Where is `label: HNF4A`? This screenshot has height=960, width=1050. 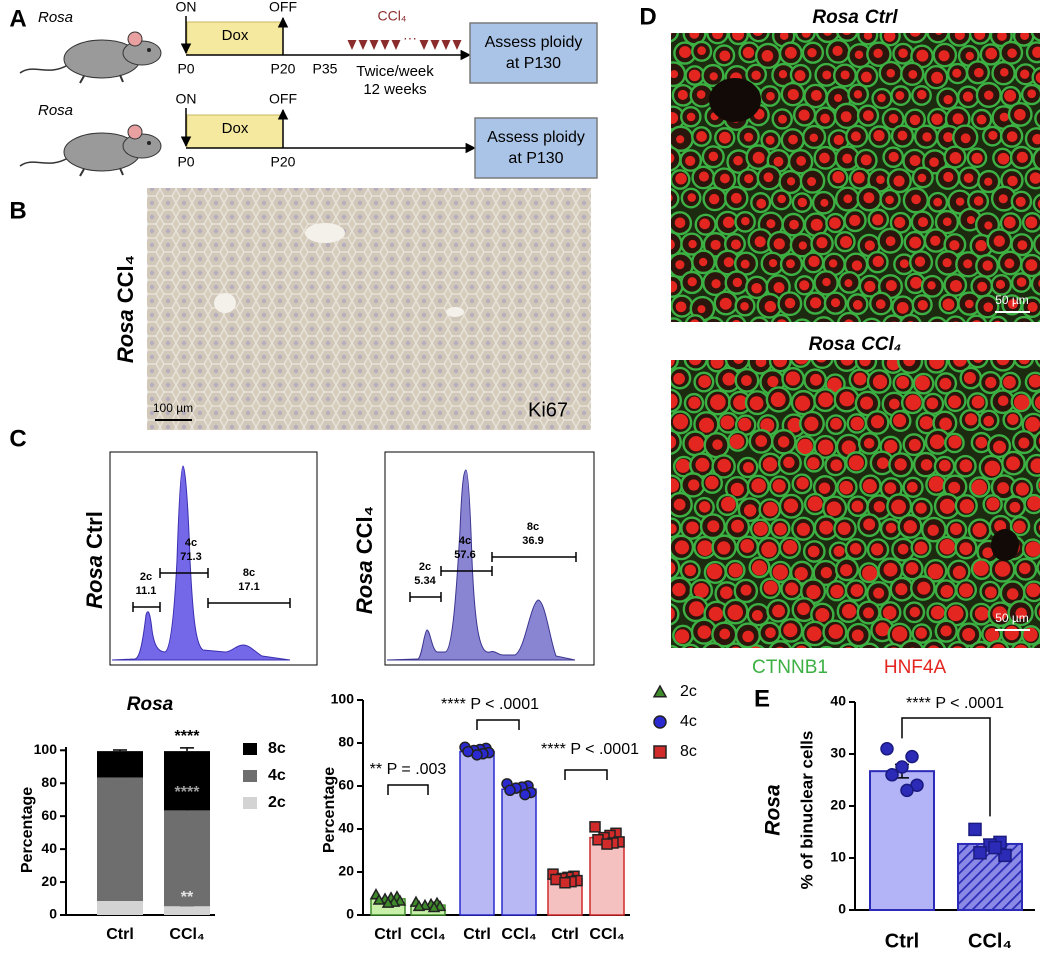
label: HNF4A is located at coordinates (915, 667).